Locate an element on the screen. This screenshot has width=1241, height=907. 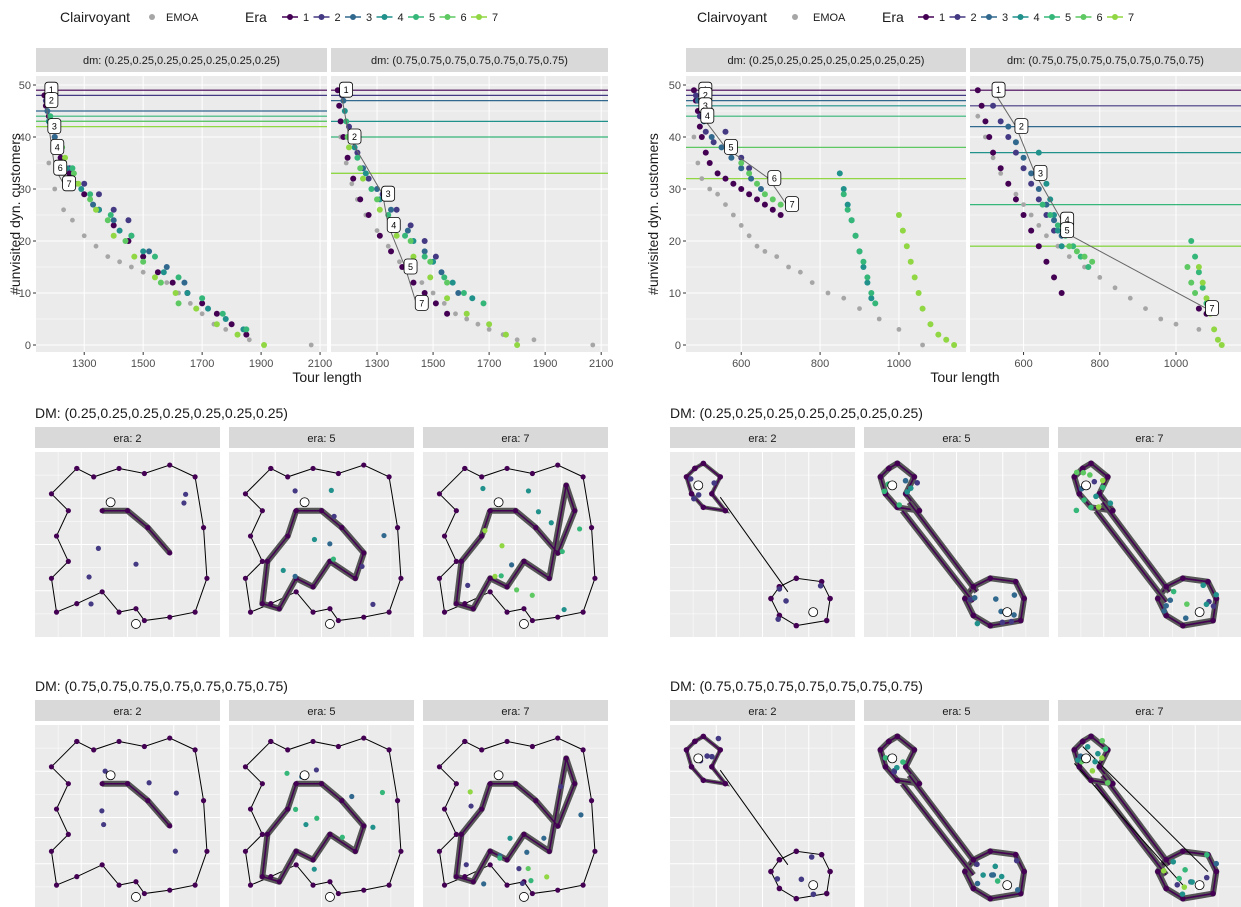
cluster-link is located at coordinates (1141, 816).